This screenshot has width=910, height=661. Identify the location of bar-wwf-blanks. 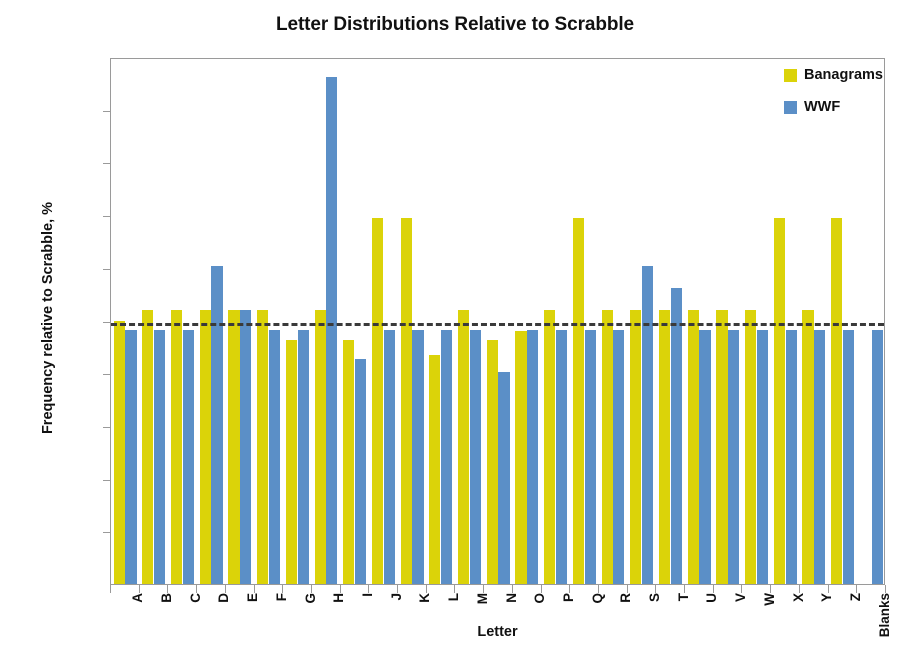
(877, 456).